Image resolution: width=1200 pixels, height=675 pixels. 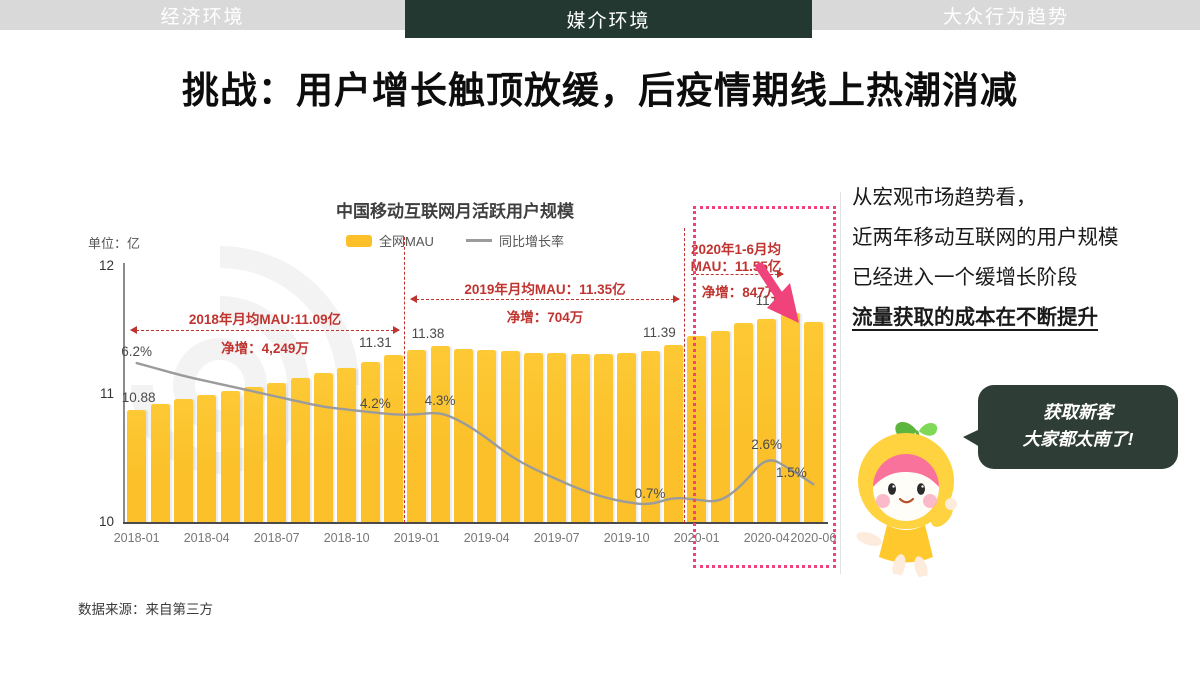 What do you see at coordinates (265, 330) in the screenshot?
I see `dimension-line-2018` at bounding box center [265, 330].